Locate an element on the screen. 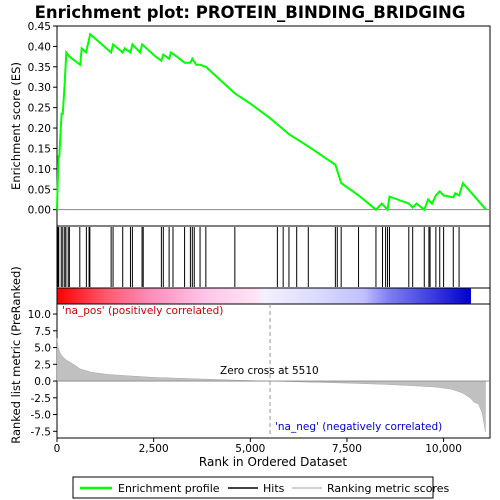 The height and width of the screenshot is (500, 500). metric-y-tick-label: 10.0 is located at coordinates (39, 315).